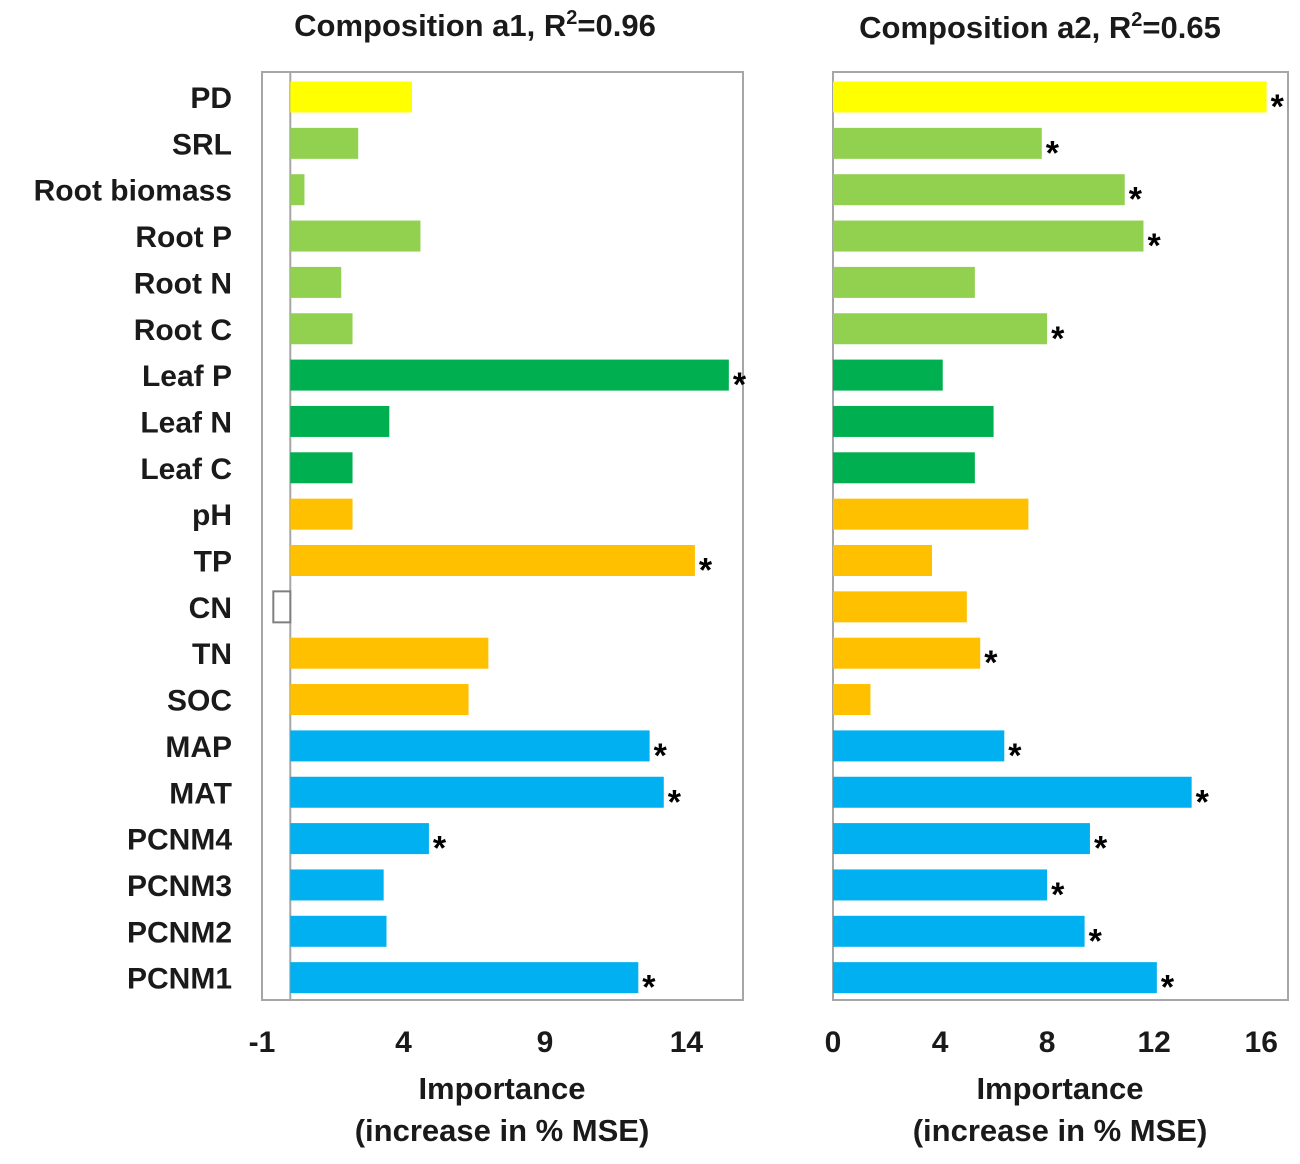 This screenshot has height=1164, width=1300. I want to click on category-label-leaf-p: Leaf P, so click(187, 376).